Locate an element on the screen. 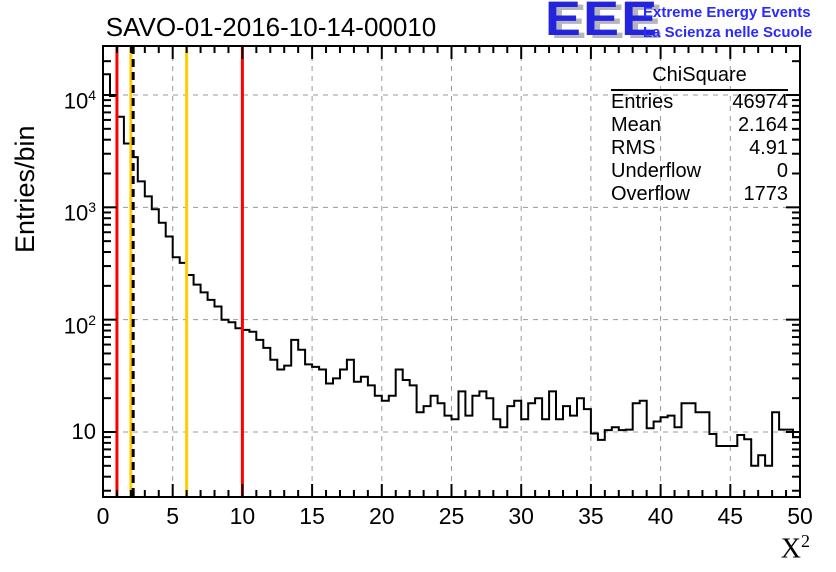 Image resolution: width=836 pixels, height=572 pixels. y-tick-label: 10³ is located at coordinates (79, 212).